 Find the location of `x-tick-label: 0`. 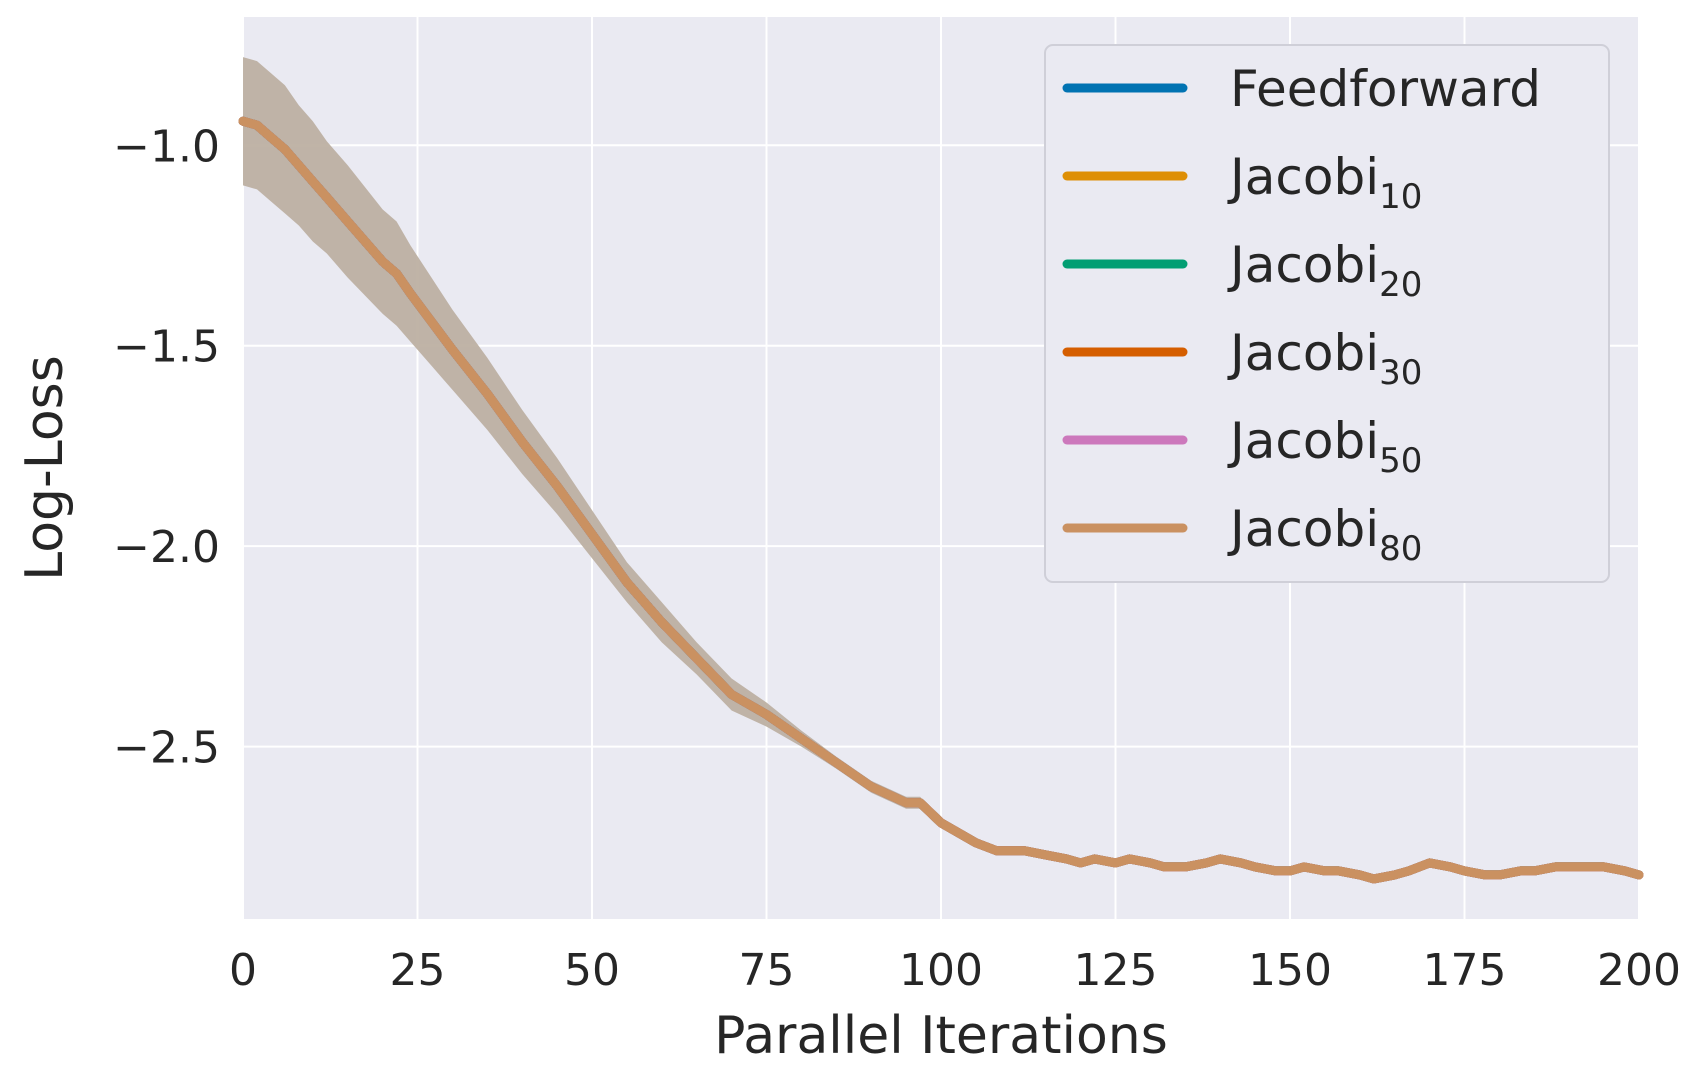

x-tick-label: 0 is located at coordinates (243, 970).